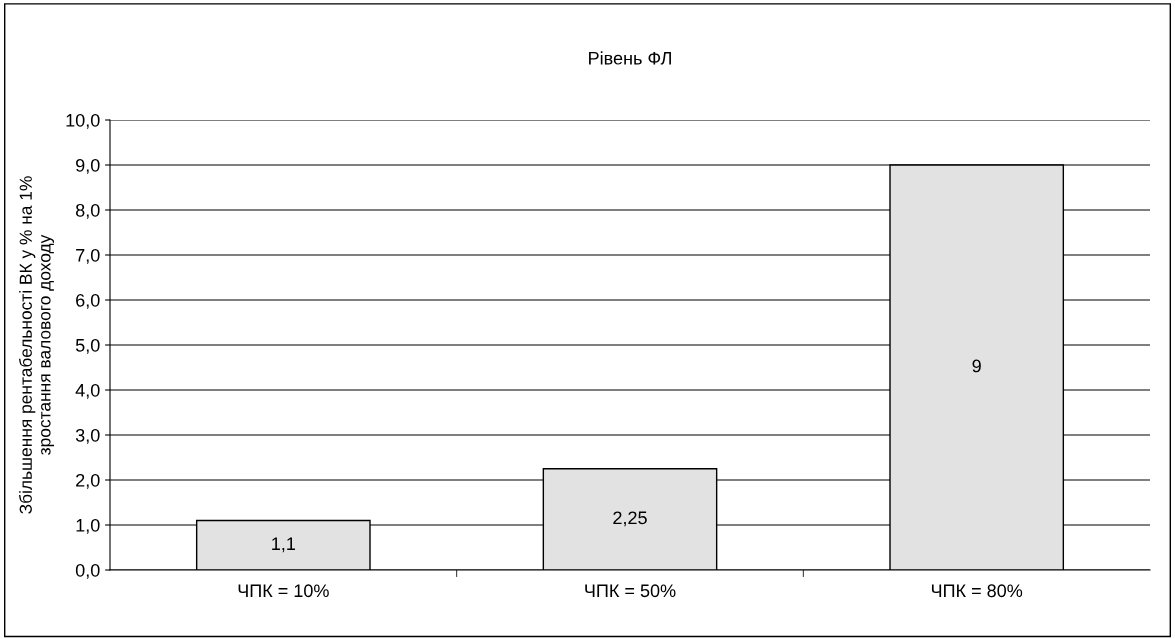 The height and width of the screenshot is (639, 1175). Describe the element at coordinates (88, 166) in the screenshot. I see `y-tick-label: 9,0` at that location.